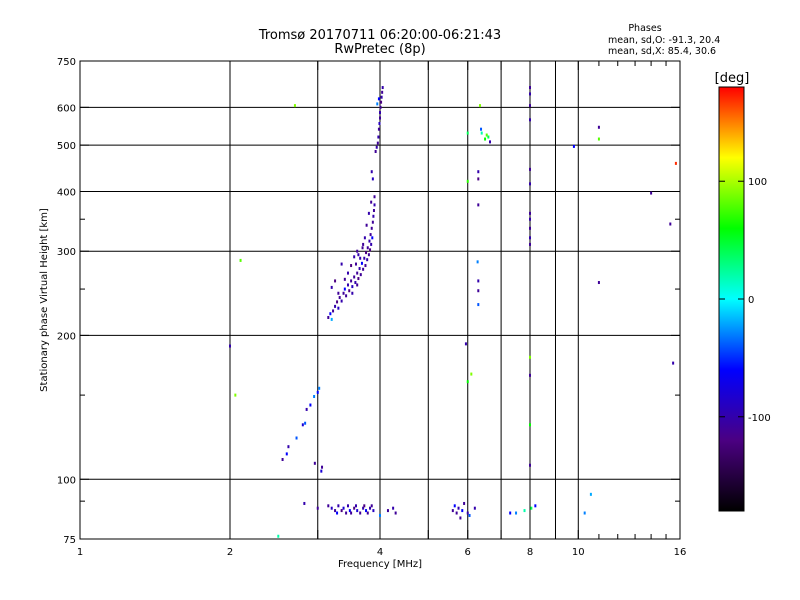 The width and height of the screenshot is (800, 600). I want to click on colorbar-ticks: -100 0 100, so click(744, 299).